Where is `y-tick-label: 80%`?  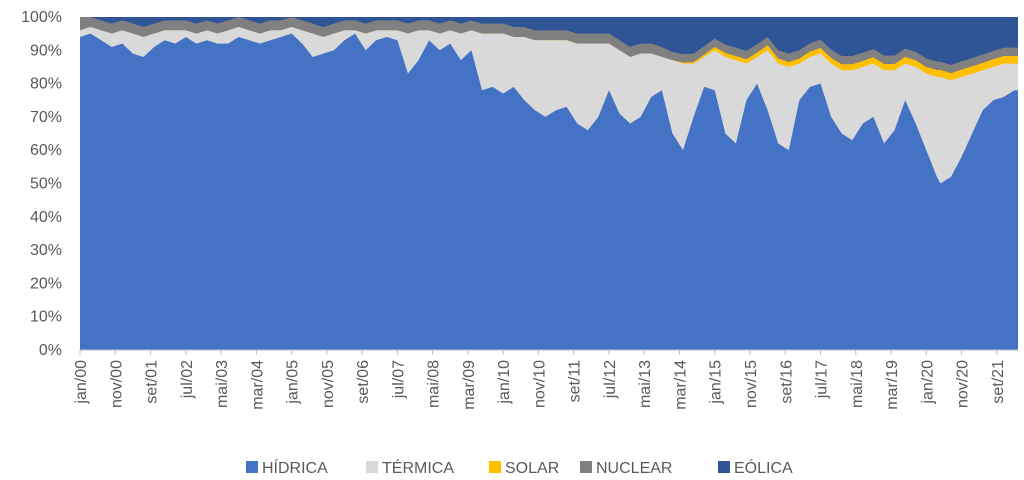
y-tick-label: 80% is located at coordinates (46, 84).